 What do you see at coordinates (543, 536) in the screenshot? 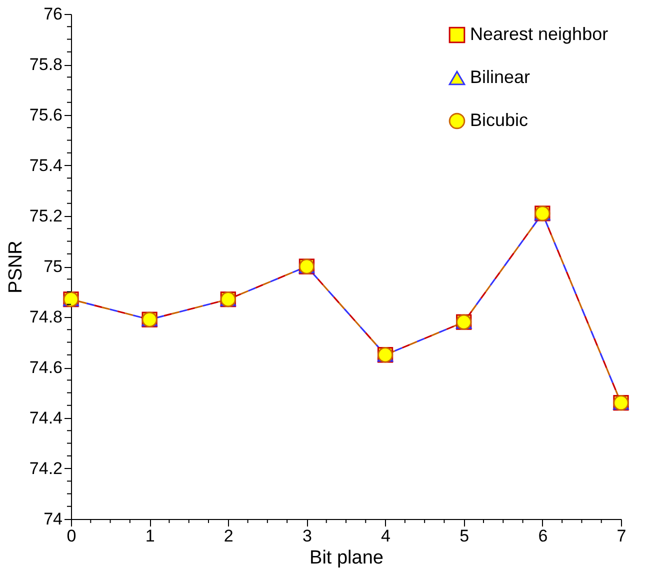
I see `x-tick-label: 6` at bounding box center [543, 536].